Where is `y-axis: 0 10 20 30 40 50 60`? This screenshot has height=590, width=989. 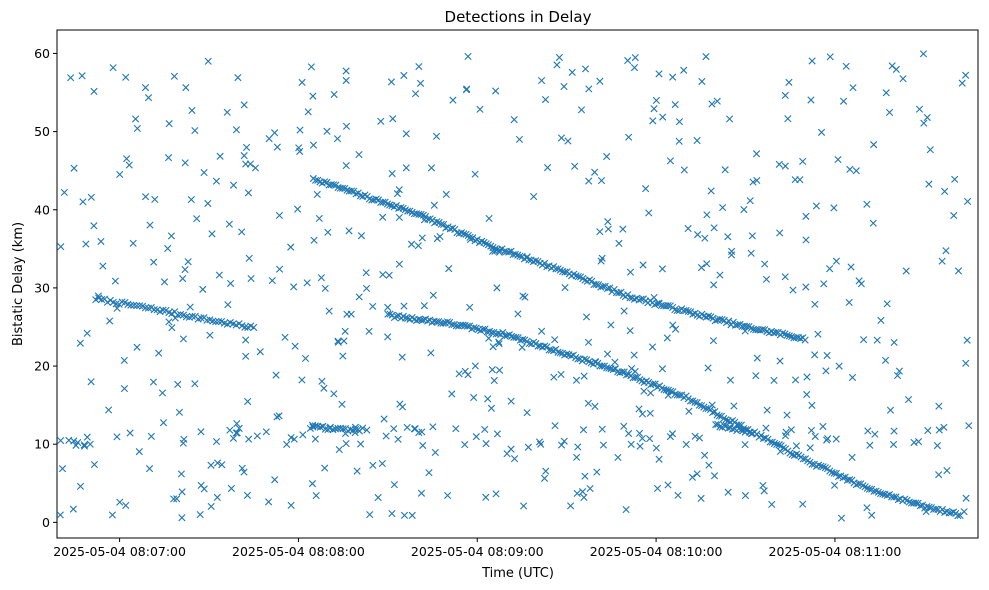 y-axis: 0 10 20 30 40 50 60 is located at coordinates (45, 288).